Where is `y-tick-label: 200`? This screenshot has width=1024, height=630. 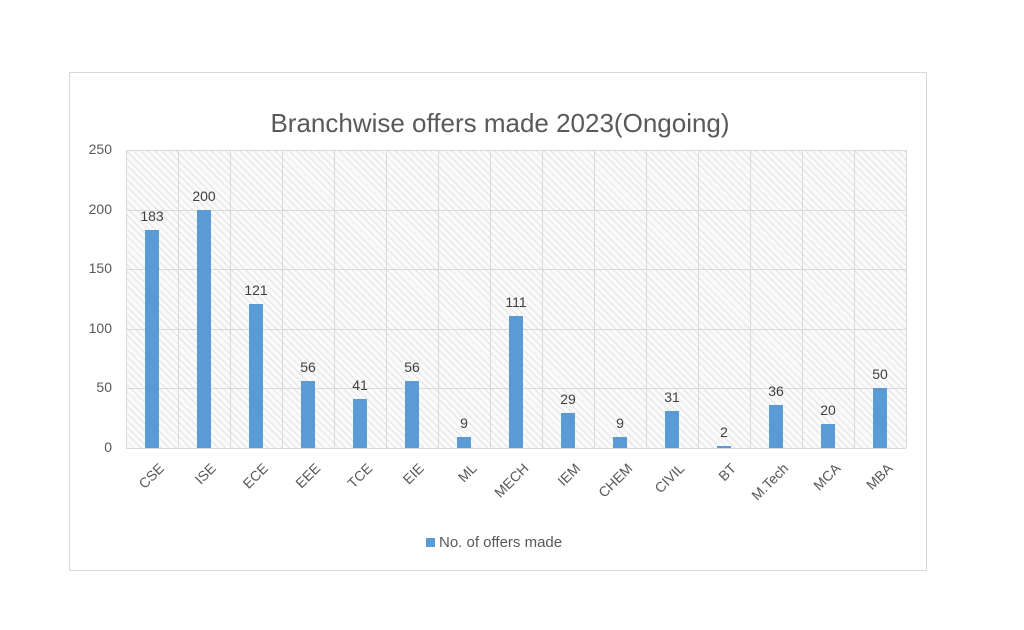 y-tick-label: 200 is located at coordinates (100, 208).